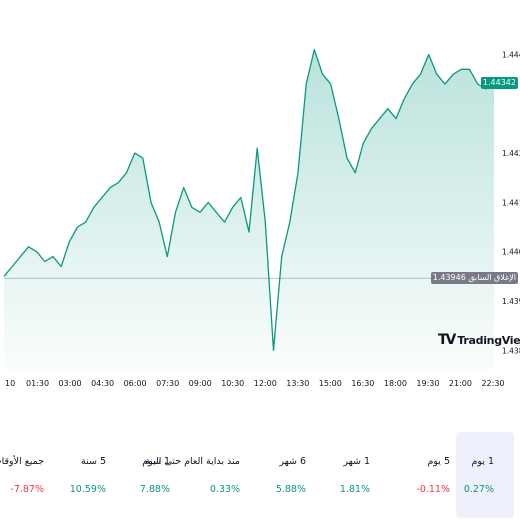 The width and height of the screenshot is (520, 520). I want to click on period-change-value: 10.59%, so click(87, 489).